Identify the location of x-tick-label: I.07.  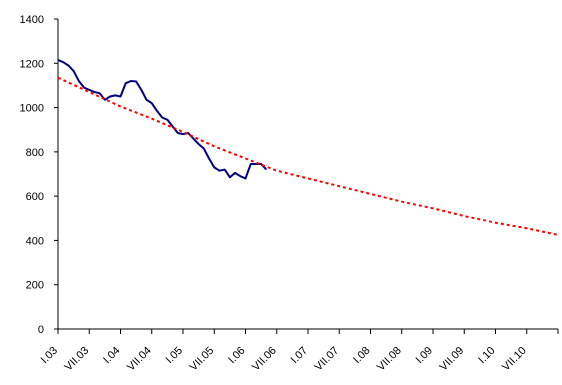
(299, 355).